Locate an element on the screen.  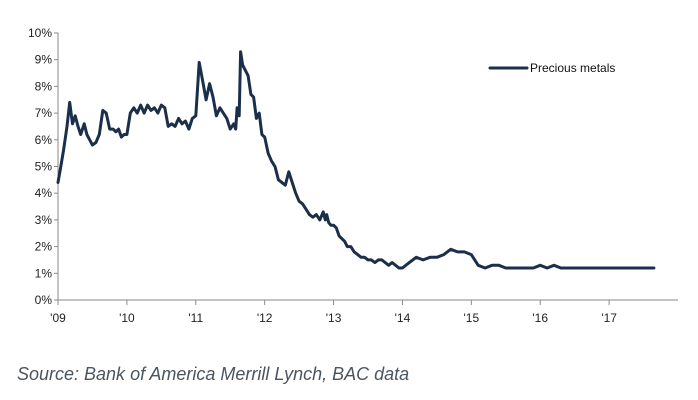
y-tick-label: 10% is located at coordinates (40, 33).